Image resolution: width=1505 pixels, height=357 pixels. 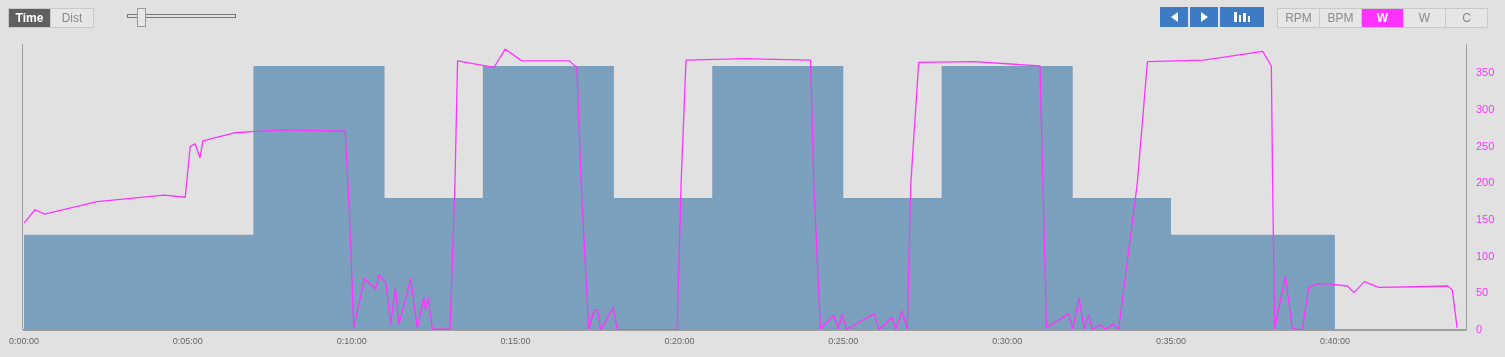 I want to click on y-tick-label: 100, so click(x=1485, y=255).